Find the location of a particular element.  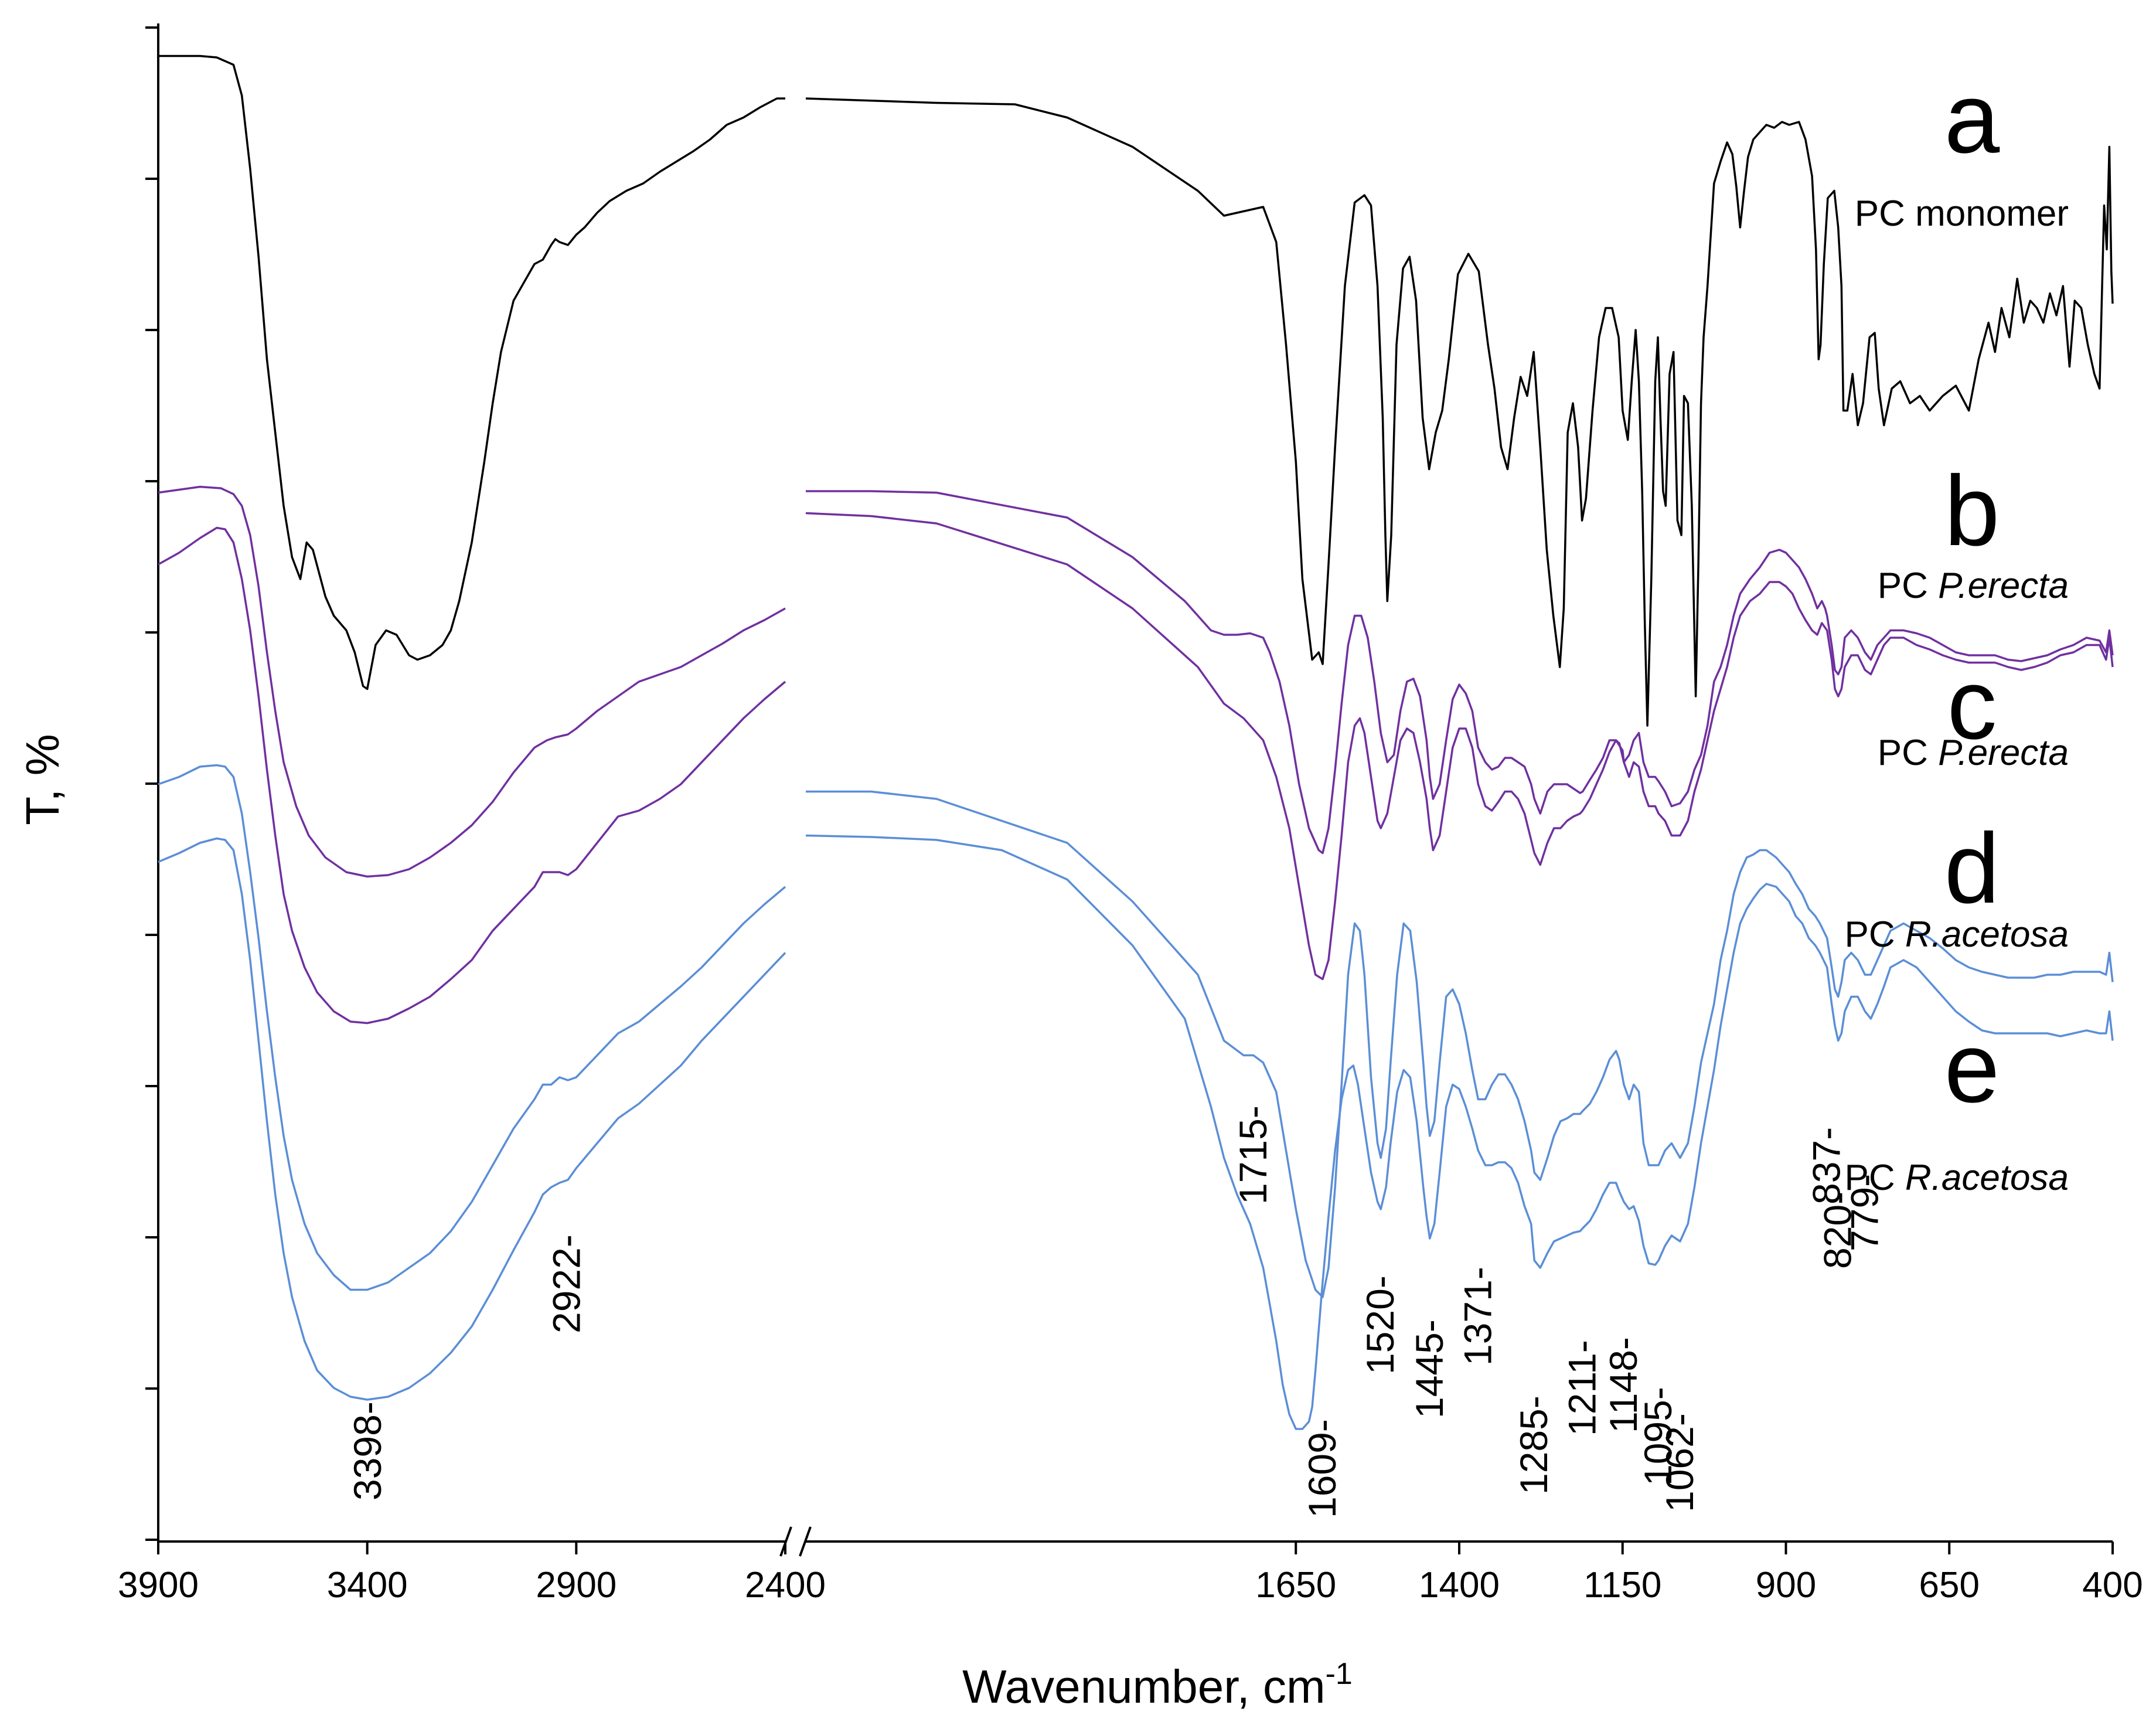

series-e-letter: e is located at coordinates (1972, 1068).